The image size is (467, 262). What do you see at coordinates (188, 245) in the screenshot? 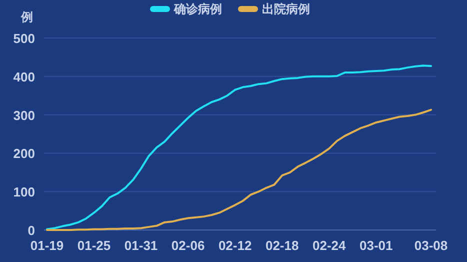
I see `x-tick-label: 02-06` at bounding box center [188, 245].